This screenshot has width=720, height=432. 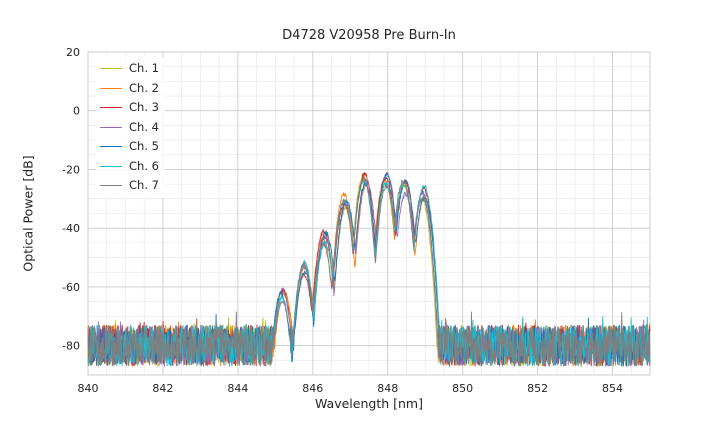 I want to click on legend-item-6: Ch. 6, so click(x=129, y=167).